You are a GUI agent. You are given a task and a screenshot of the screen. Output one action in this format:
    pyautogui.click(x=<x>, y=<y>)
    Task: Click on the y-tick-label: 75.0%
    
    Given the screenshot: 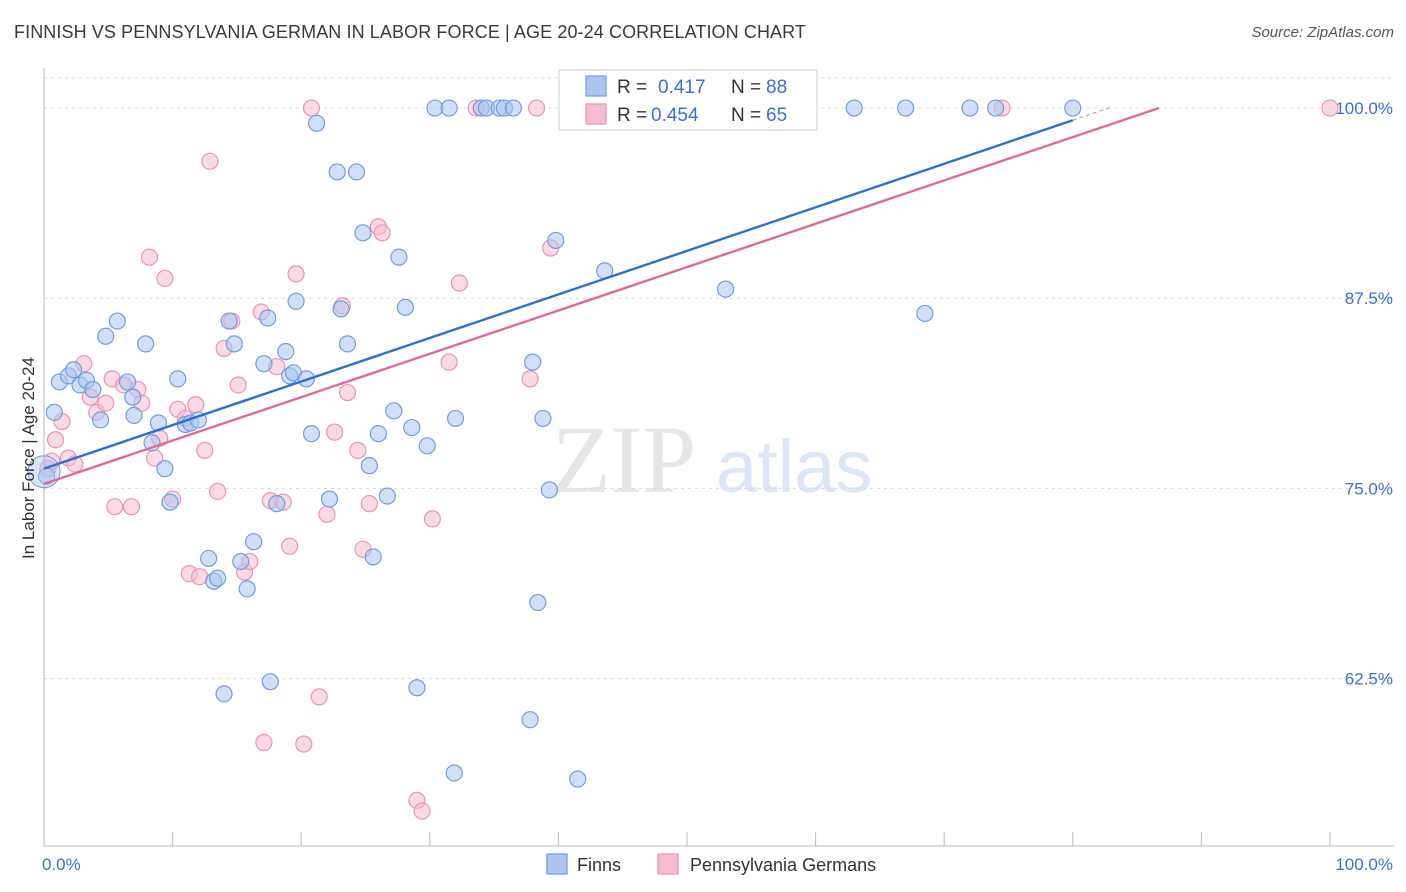 What is the action you would take?
    pyautogui.click(x=1369, y=488)
    